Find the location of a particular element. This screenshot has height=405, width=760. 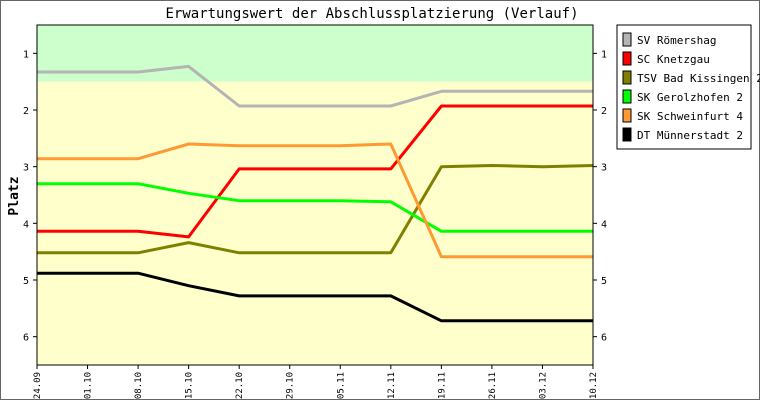

x-tick-label-11: 03.12 is located at coordinates (543, 385).